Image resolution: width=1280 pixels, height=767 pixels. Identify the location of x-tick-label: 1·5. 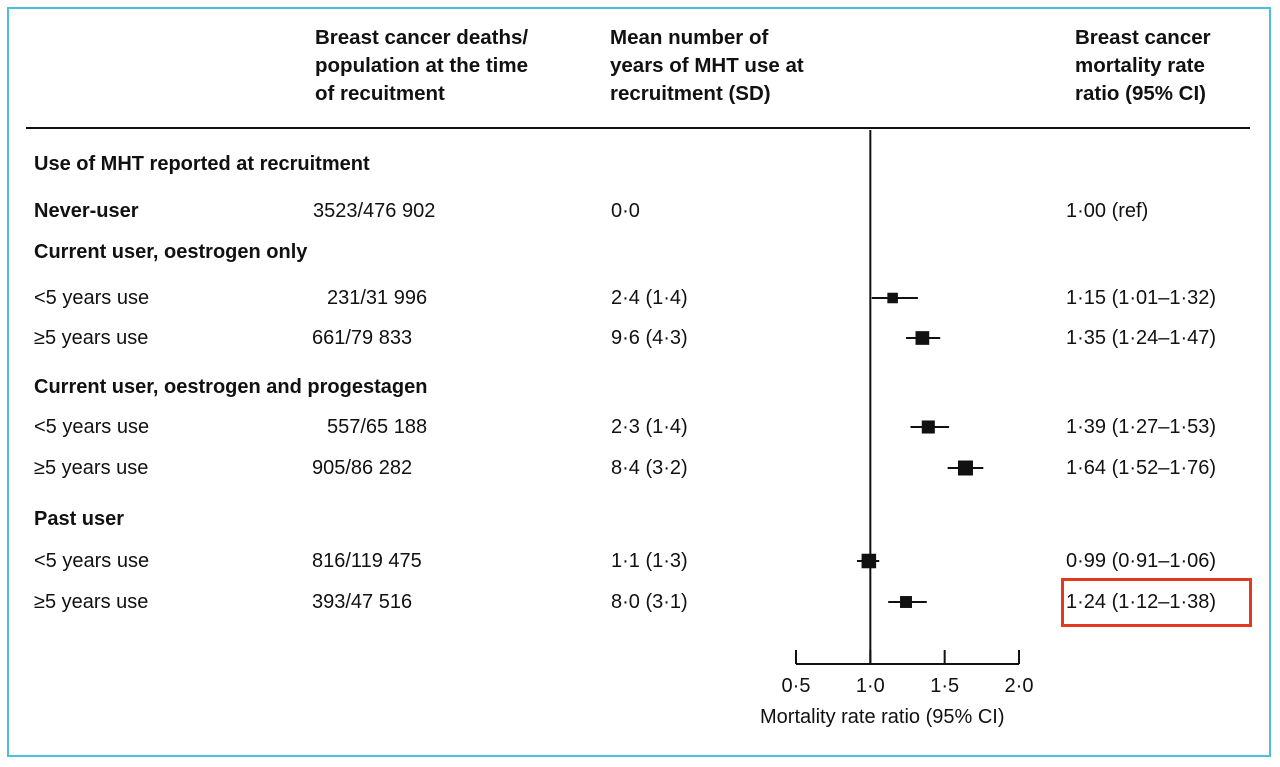
(944, 686).